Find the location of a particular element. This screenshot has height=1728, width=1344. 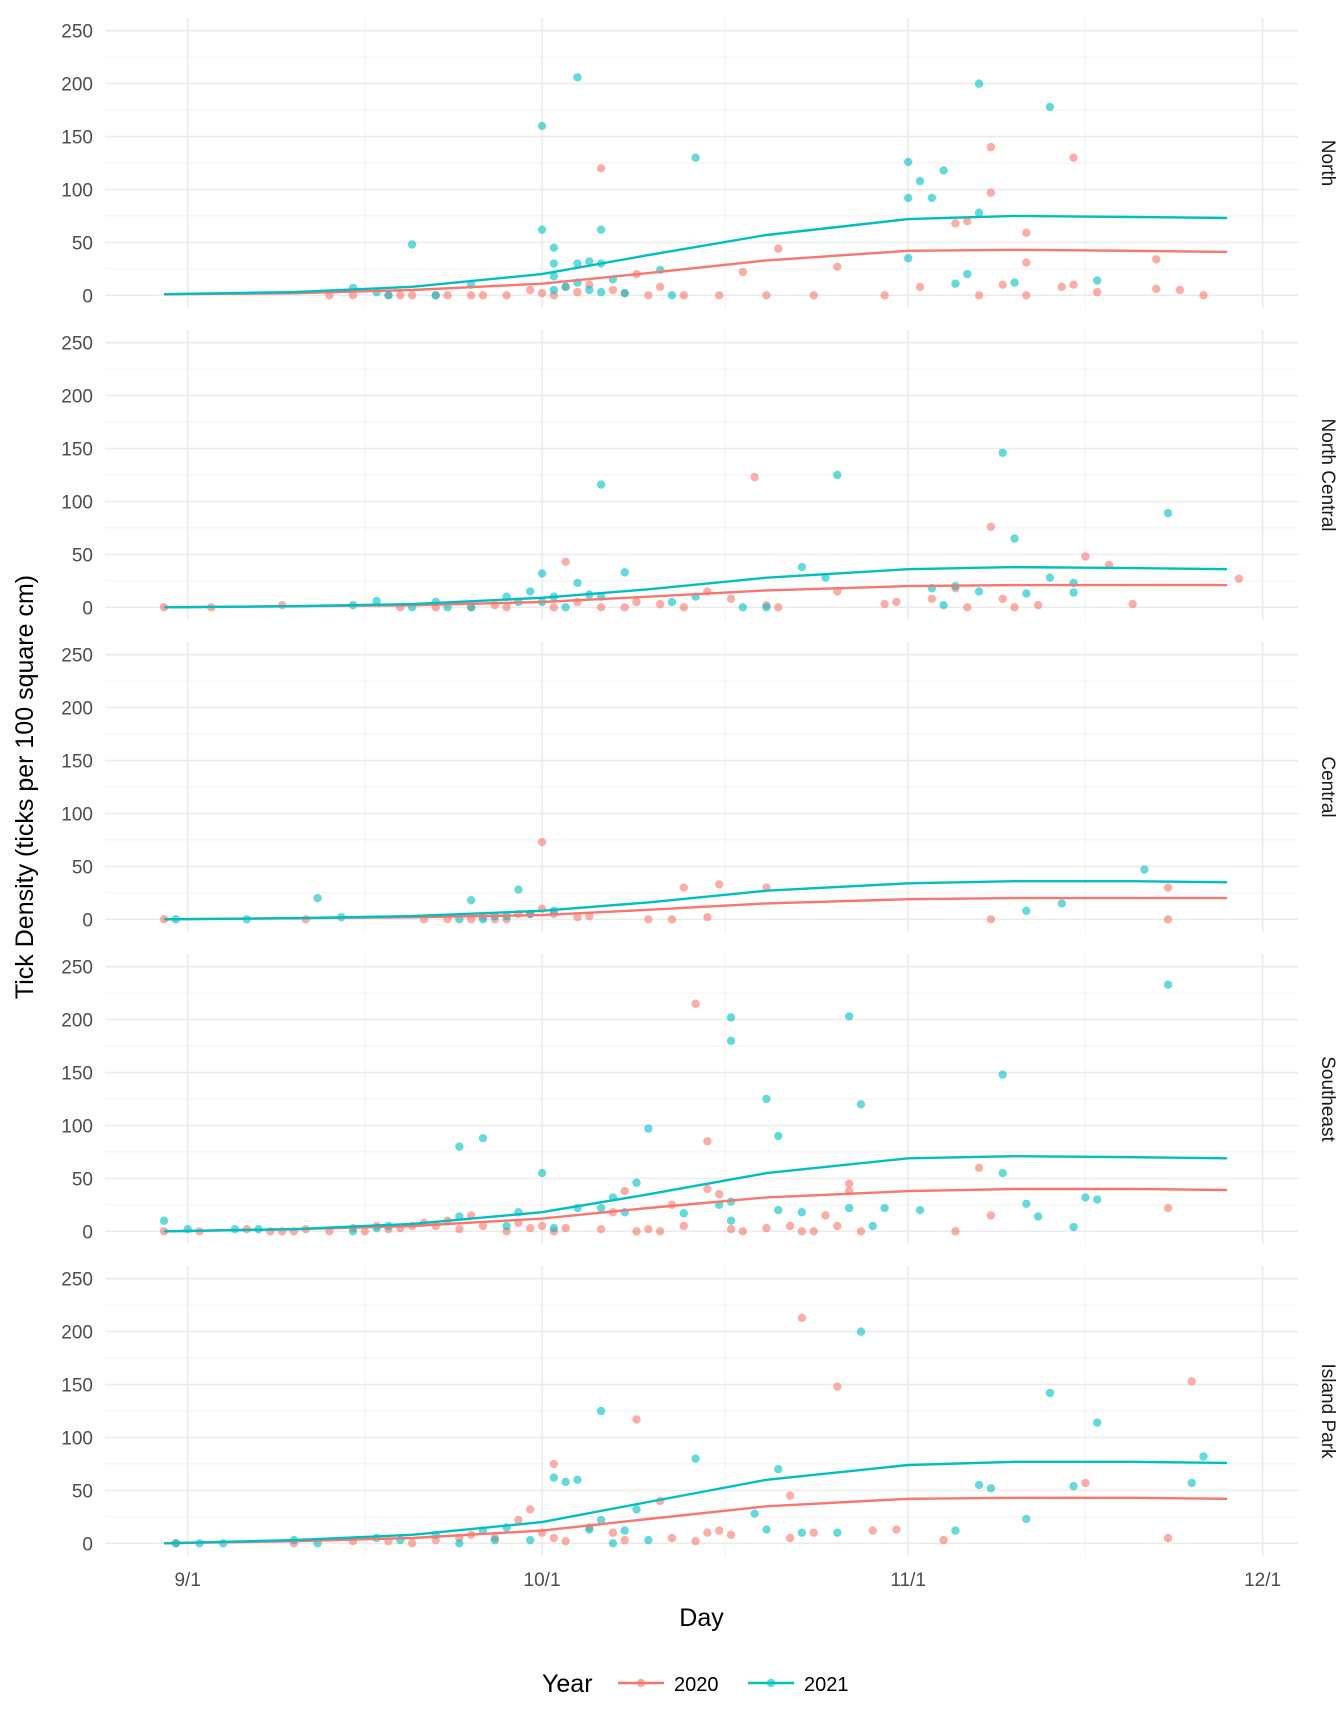

legend-key-point is located at coordinates (641, 1683).